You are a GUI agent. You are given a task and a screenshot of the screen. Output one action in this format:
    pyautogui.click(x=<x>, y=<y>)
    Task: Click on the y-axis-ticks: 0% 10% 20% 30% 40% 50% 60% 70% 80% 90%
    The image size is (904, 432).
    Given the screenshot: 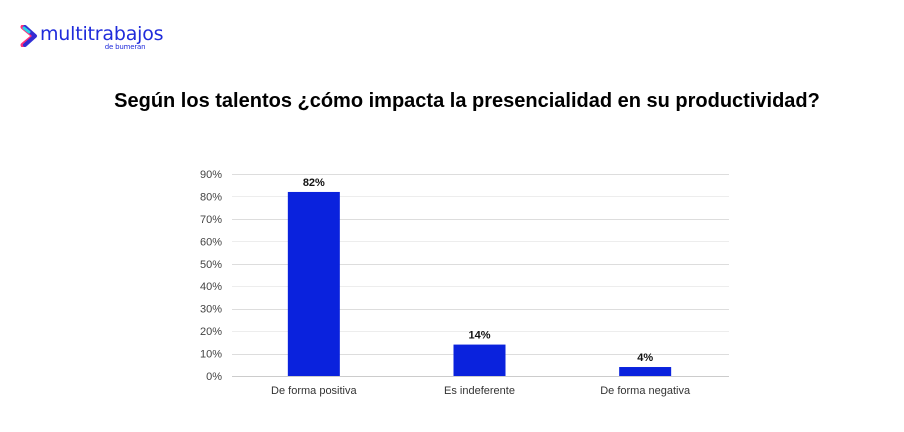 What is the action you would take?
    pyautogui.click(x=211, y=276)
    